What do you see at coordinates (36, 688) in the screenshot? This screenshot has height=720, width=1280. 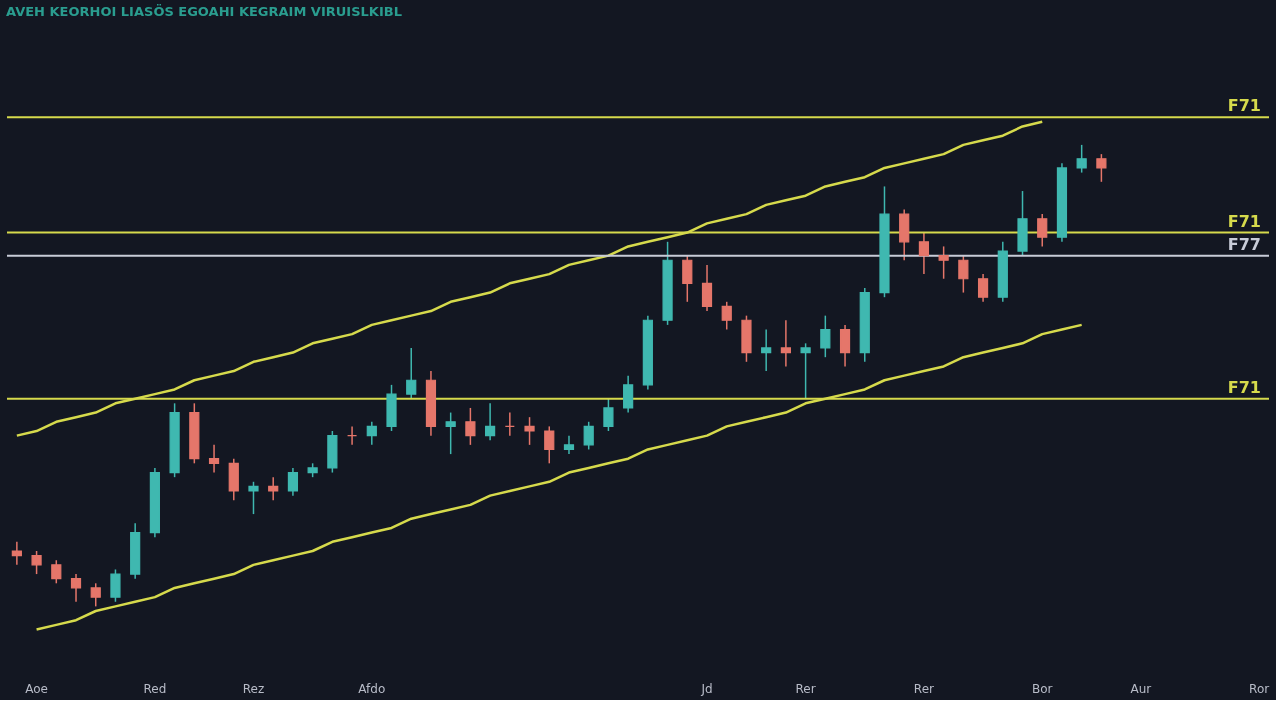 I see `x-tick-label: Aoe` at bounding box center [36, 688].